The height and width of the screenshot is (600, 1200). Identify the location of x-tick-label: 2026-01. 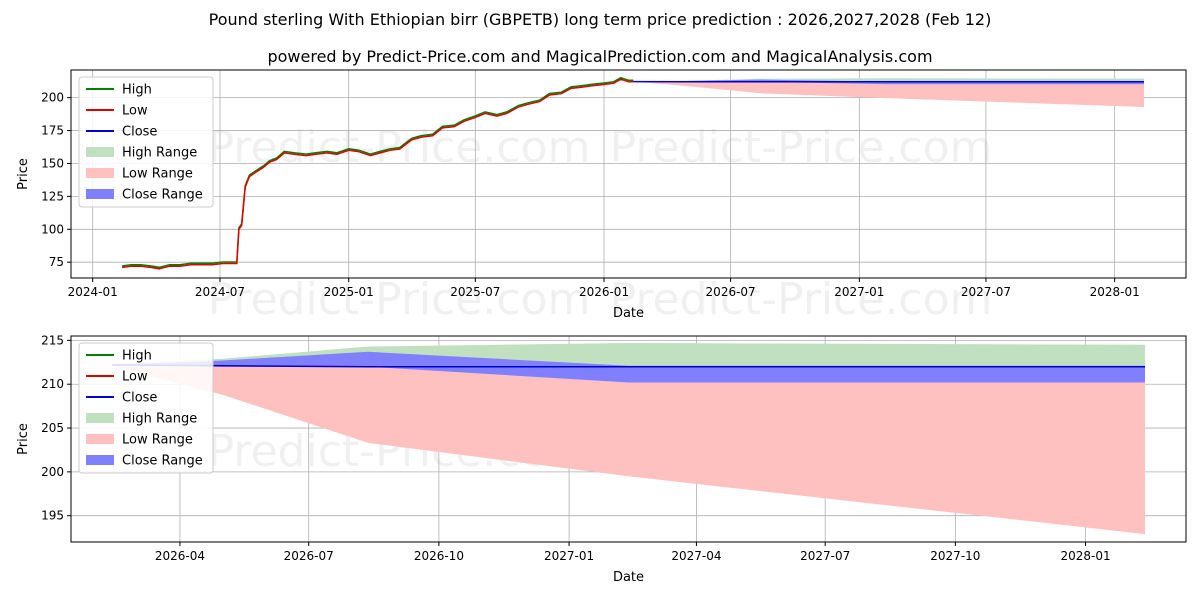
(604, 292).